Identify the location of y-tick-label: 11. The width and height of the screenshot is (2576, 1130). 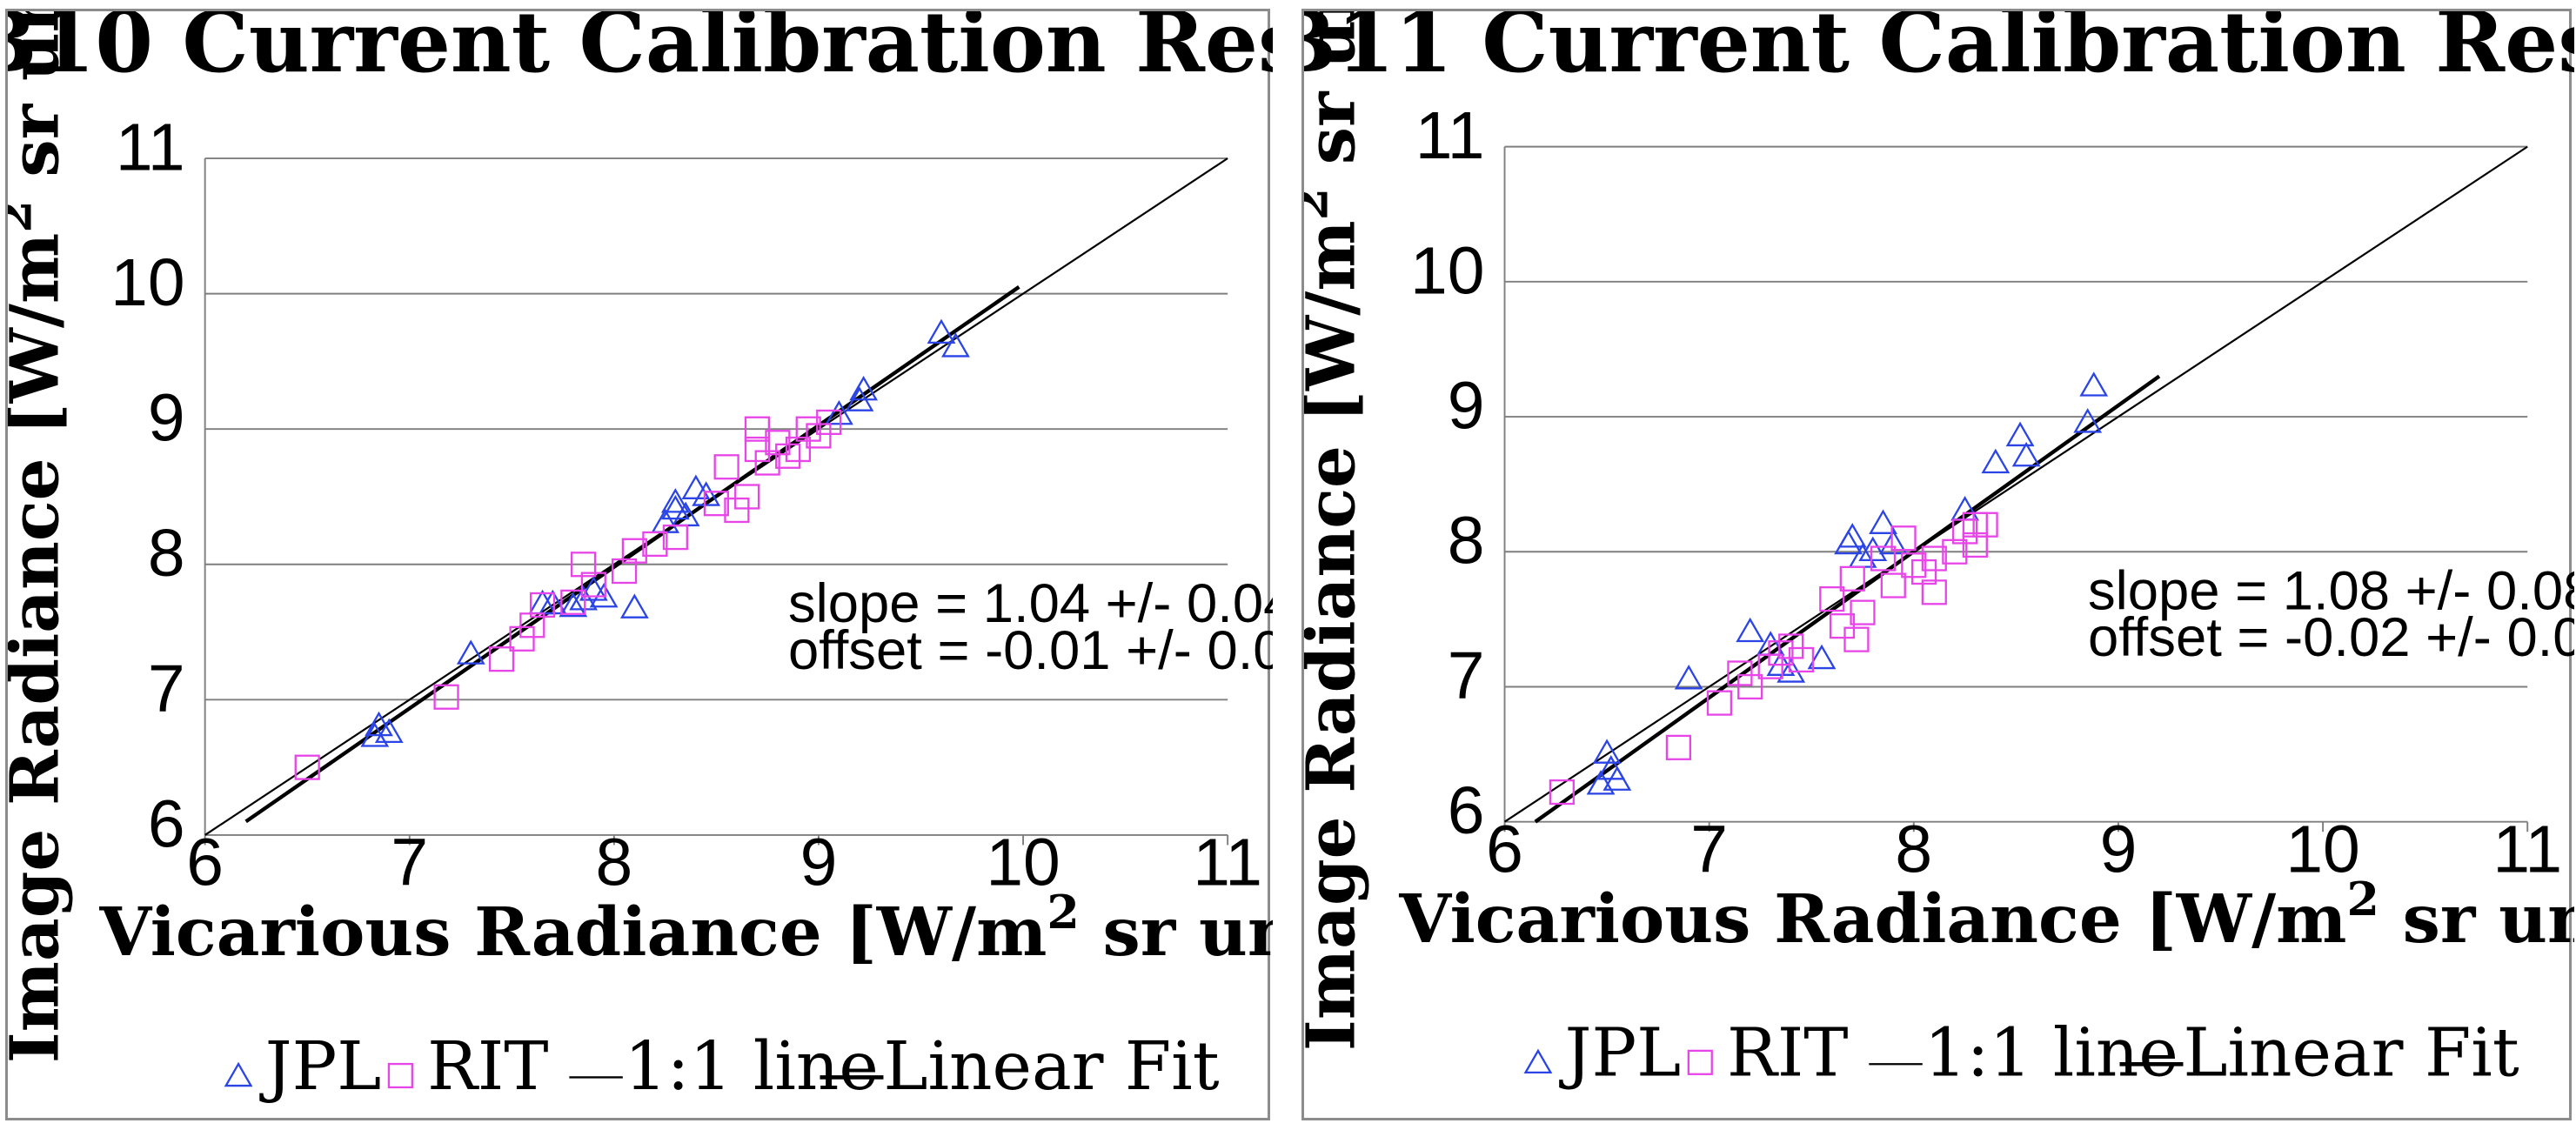
(150, 147).